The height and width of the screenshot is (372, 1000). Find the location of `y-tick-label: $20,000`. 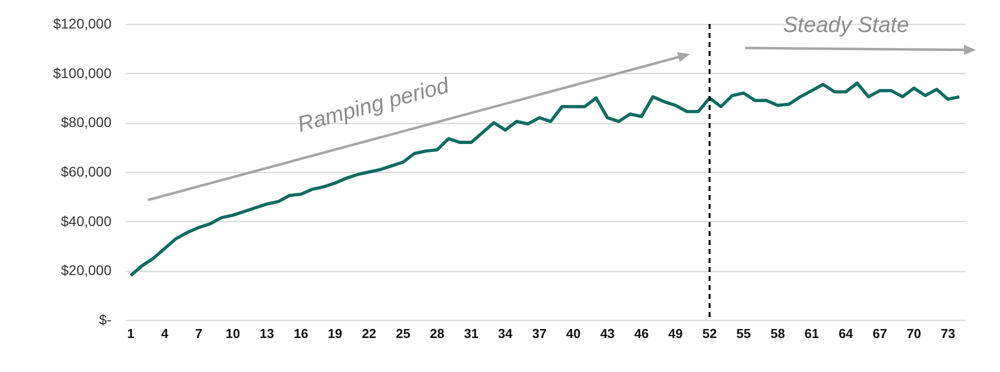

y-tick-label: $20,000 is located at coordinates (86, 270).